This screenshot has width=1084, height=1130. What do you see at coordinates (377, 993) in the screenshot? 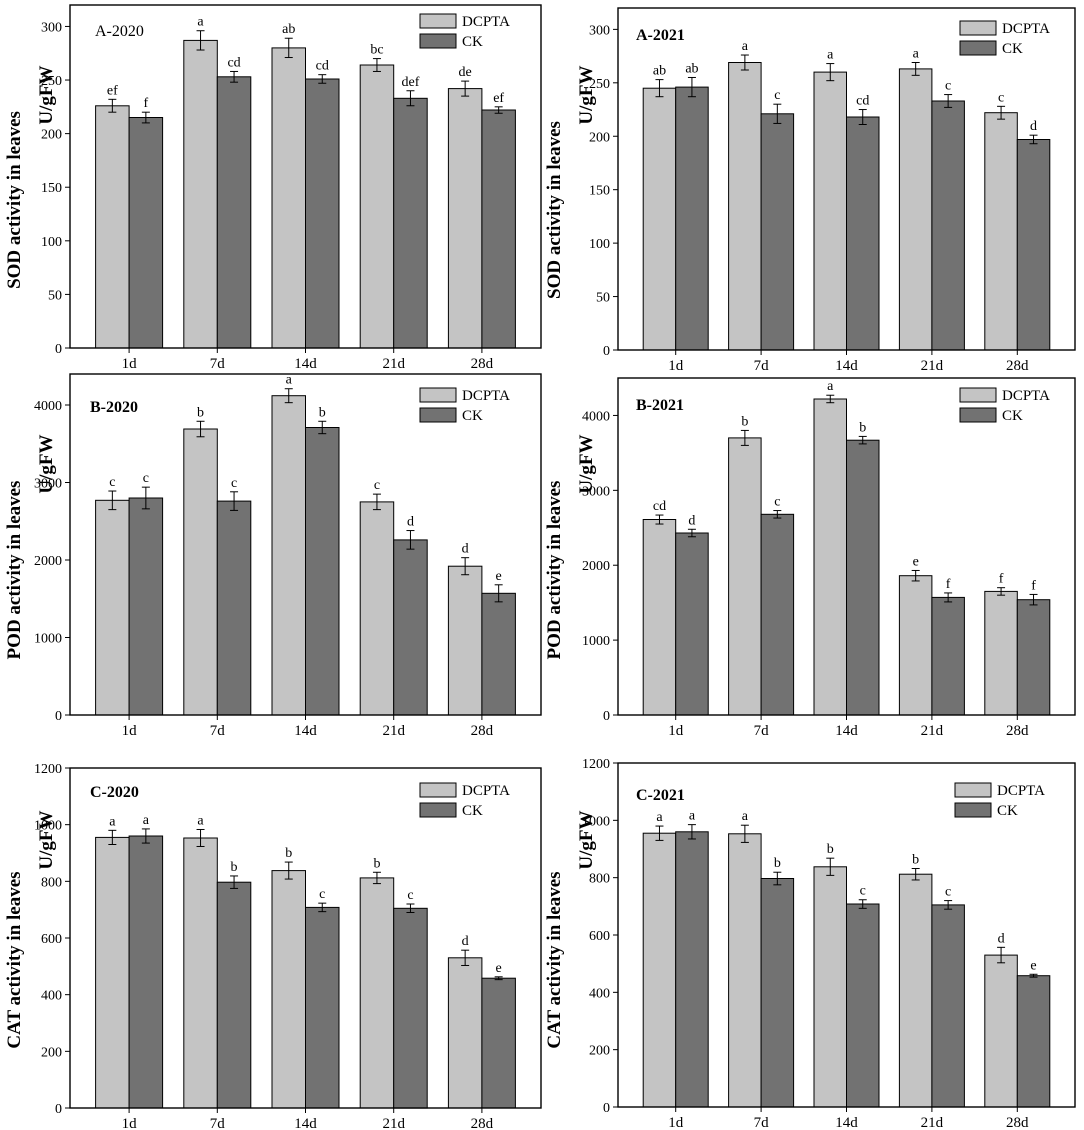
I see `bar-dcpta-21d` at bounding box center [377, 993].